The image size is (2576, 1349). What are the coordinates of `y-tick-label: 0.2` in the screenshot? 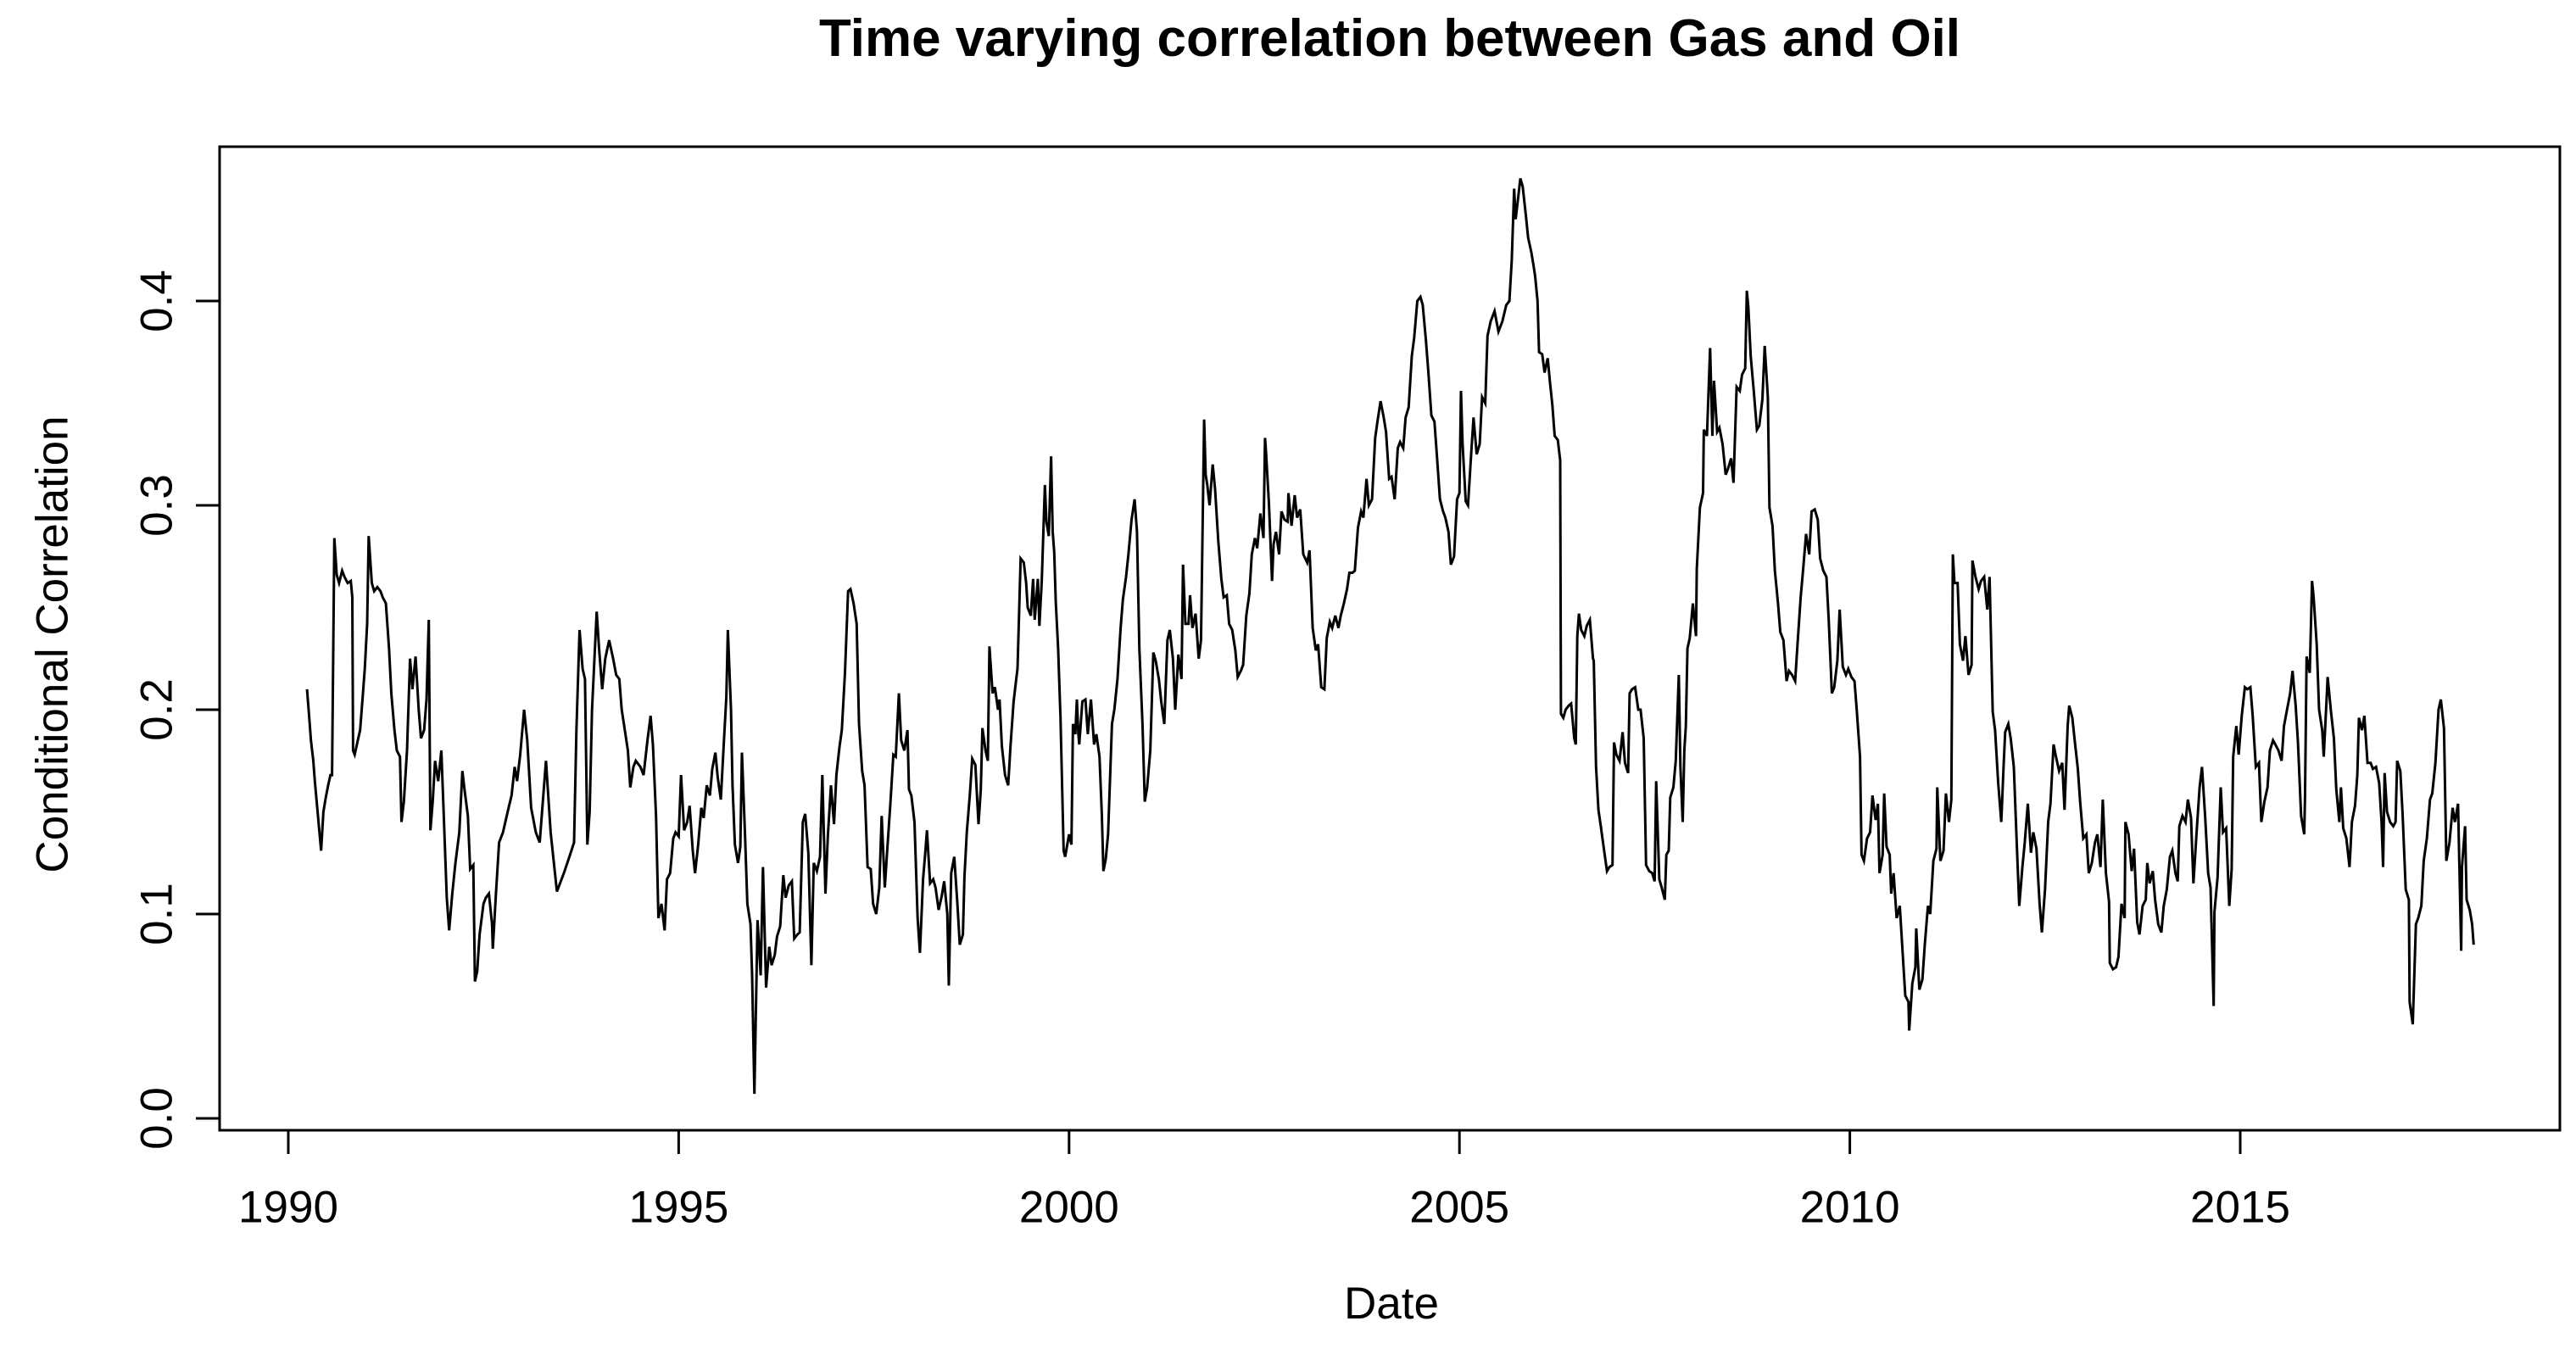 It's located at (156, 710).